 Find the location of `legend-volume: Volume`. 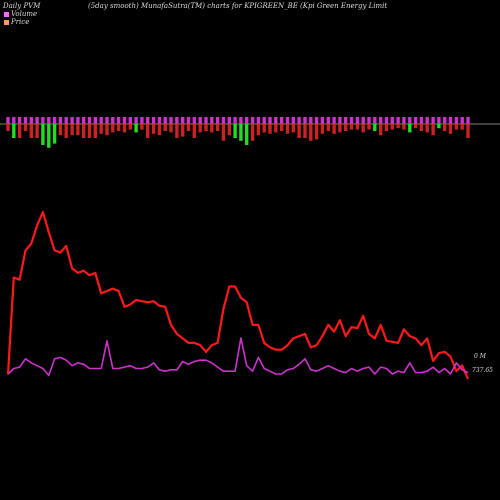

legend-volume: Volume is located at coordinates (20, 14).